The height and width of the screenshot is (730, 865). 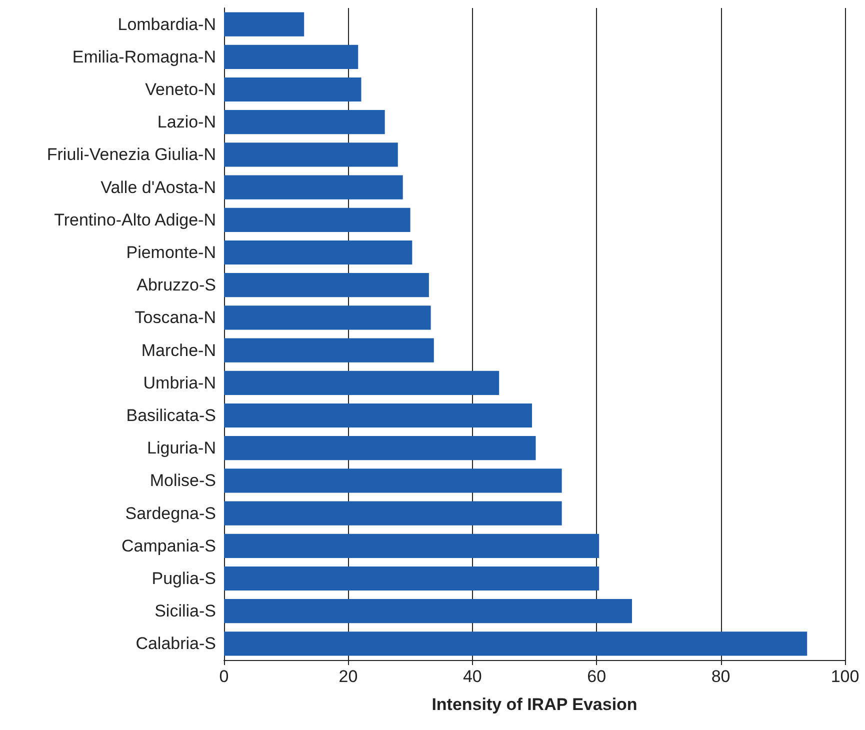 What do you see at coordinates (596, 676) in the screenshot?
I see `x-tick-label: 60` at bounding box center [596, 676].